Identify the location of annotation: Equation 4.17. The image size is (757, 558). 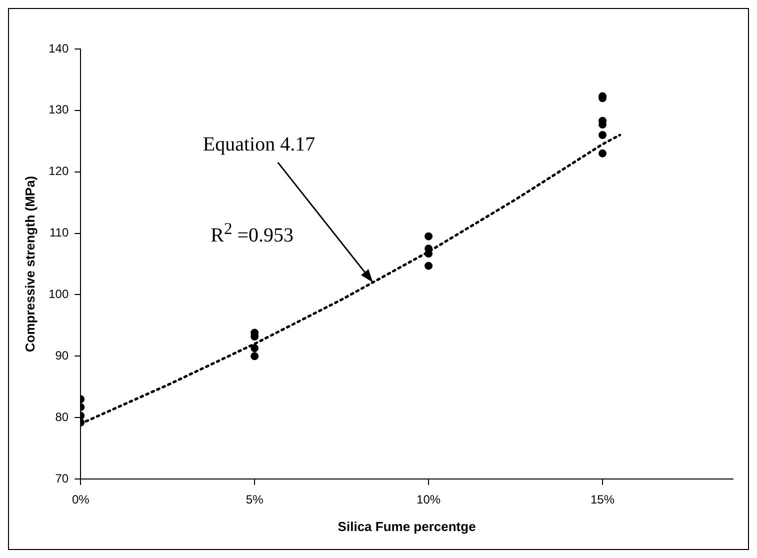
(259, 144).